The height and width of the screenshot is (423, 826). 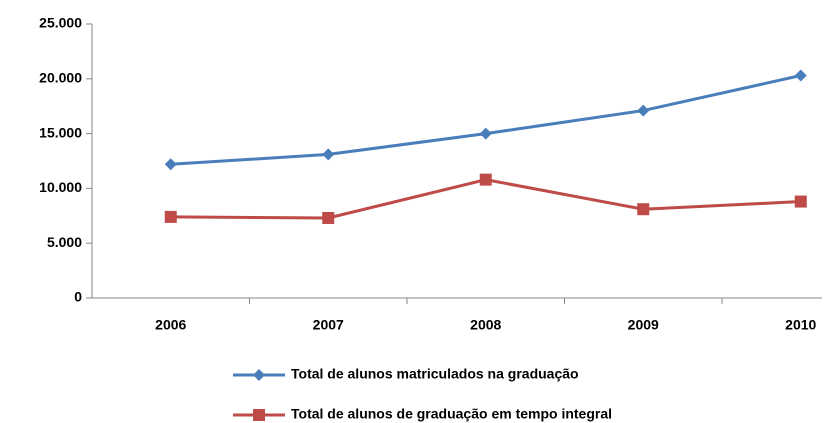 I want to click on x-tick-label: 2009, so click(x=643, y=325).